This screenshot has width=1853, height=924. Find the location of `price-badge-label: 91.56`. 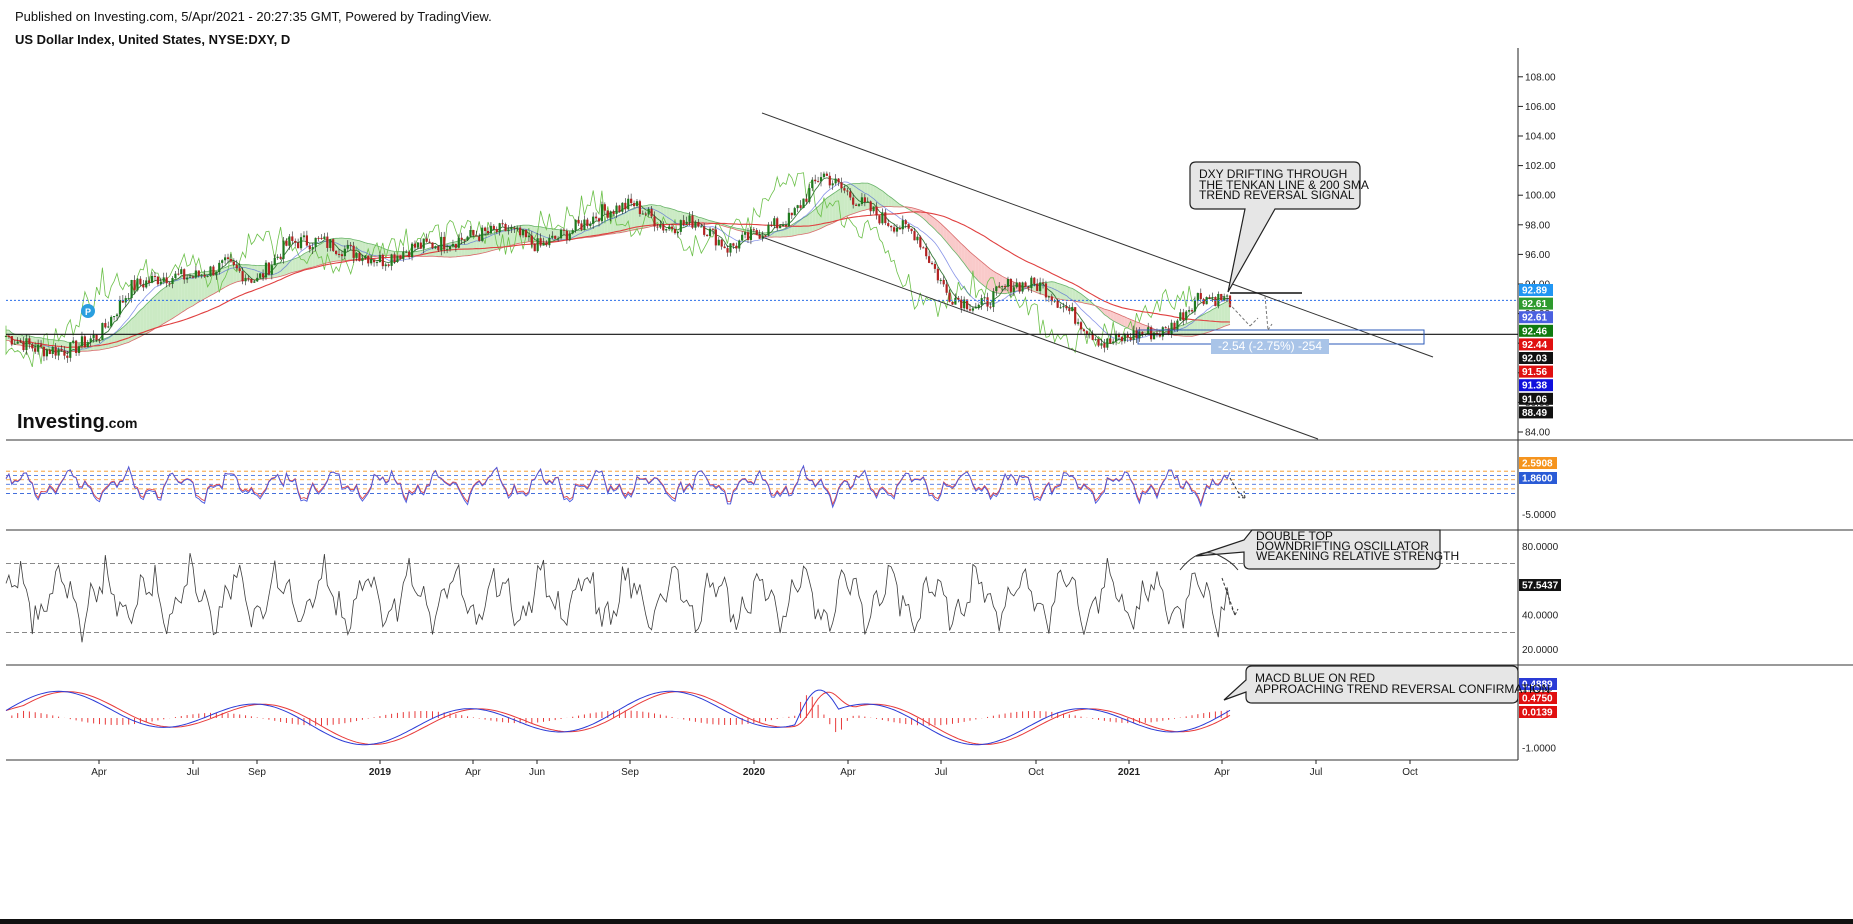

price-badge-label: 91.56 is located at coordinates (1534, 372).